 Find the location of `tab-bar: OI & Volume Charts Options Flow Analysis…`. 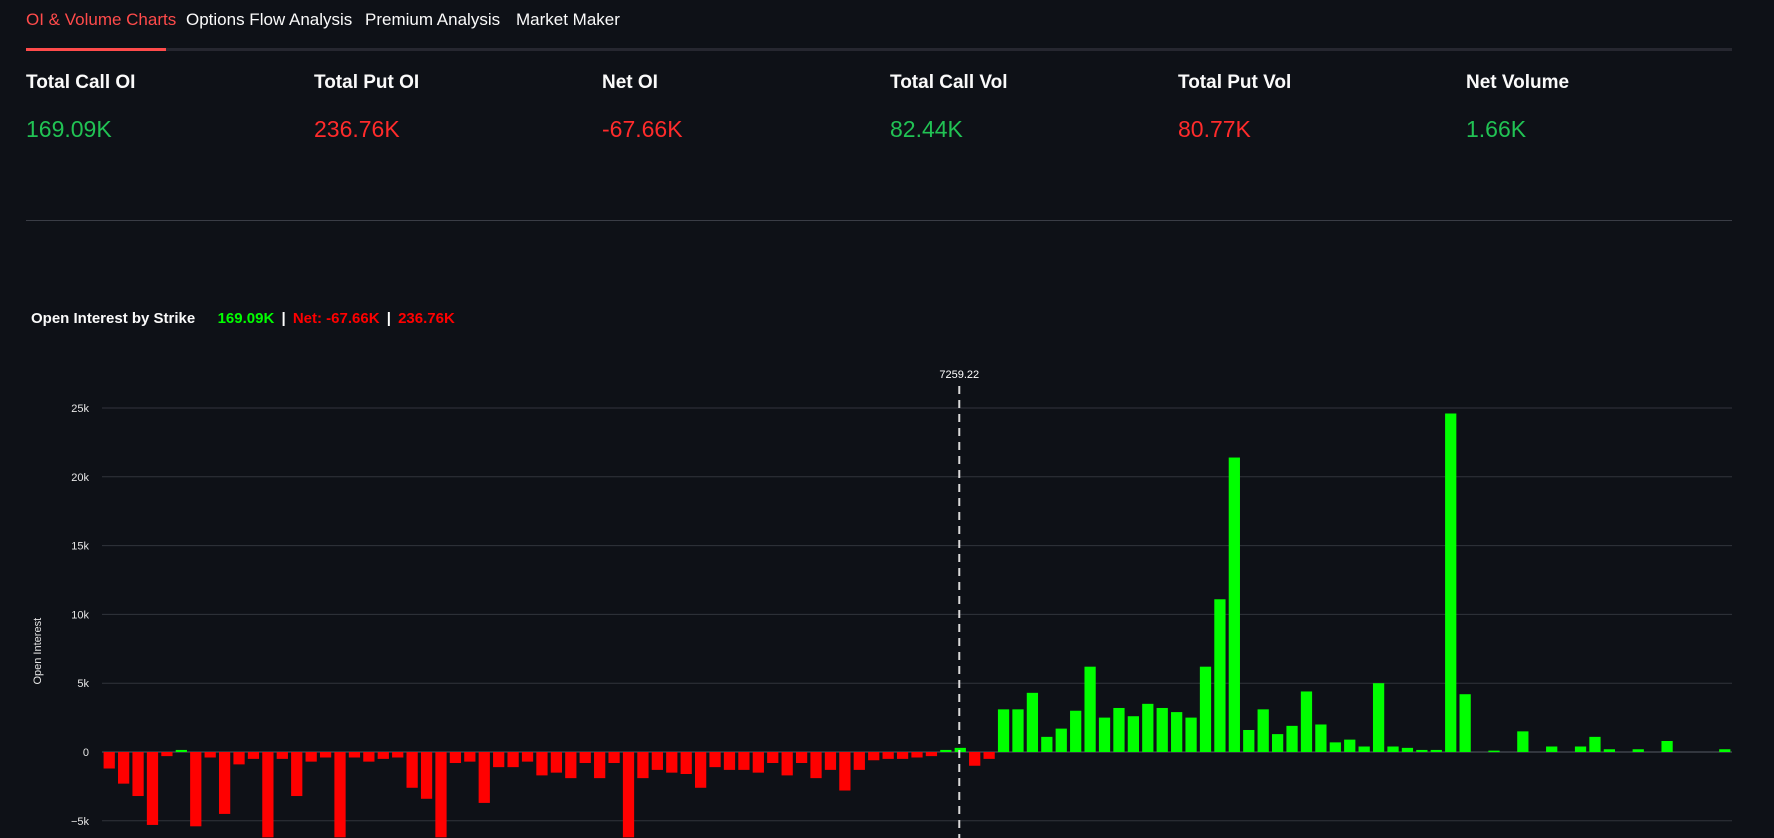

tab-bar: OI & Volume Charts Options Flow Analysis… is located at coordinates (879, 25).